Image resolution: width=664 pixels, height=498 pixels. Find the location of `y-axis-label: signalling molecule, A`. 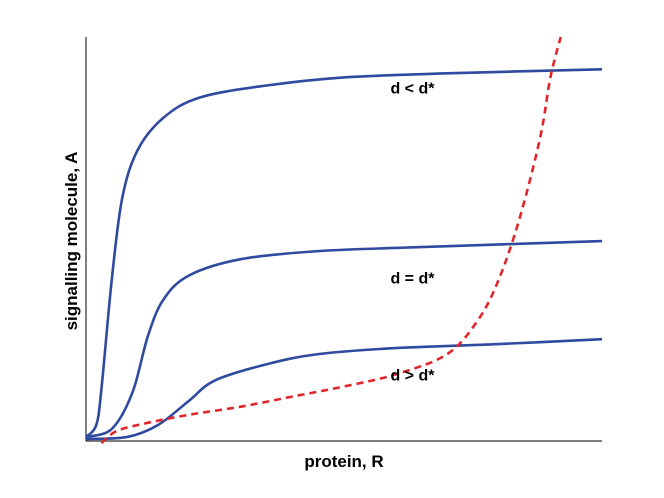

y-axis-label: signalling molecule, A is located at coordinates (71, 241).